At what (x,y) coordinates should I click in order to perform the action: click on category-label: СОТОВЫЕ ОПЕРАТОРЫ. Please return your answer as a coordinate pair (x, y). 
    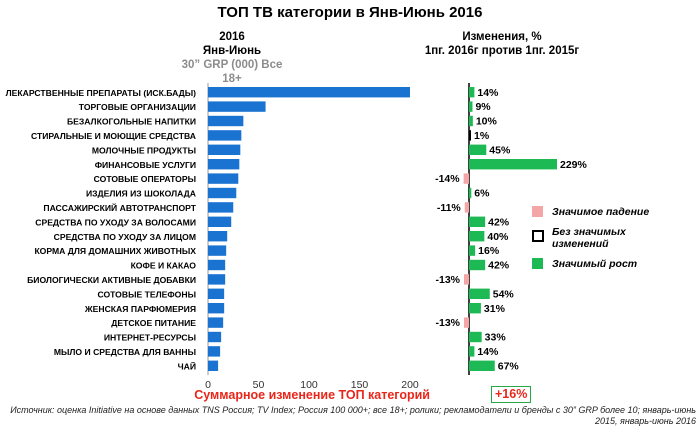
    Looking at the image, I should click on (145, 179).